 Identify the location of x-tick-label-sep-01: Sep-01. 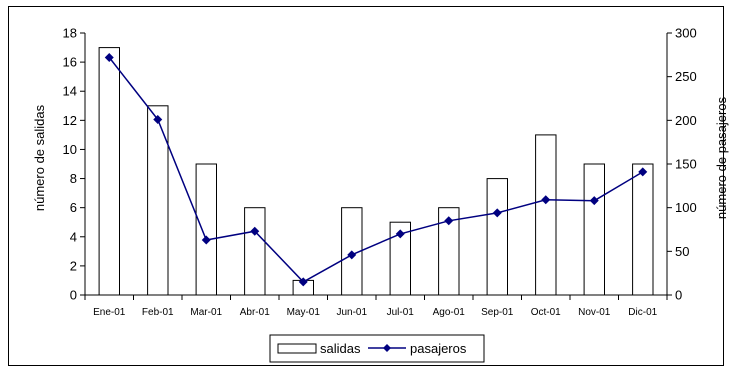
(497, 312).